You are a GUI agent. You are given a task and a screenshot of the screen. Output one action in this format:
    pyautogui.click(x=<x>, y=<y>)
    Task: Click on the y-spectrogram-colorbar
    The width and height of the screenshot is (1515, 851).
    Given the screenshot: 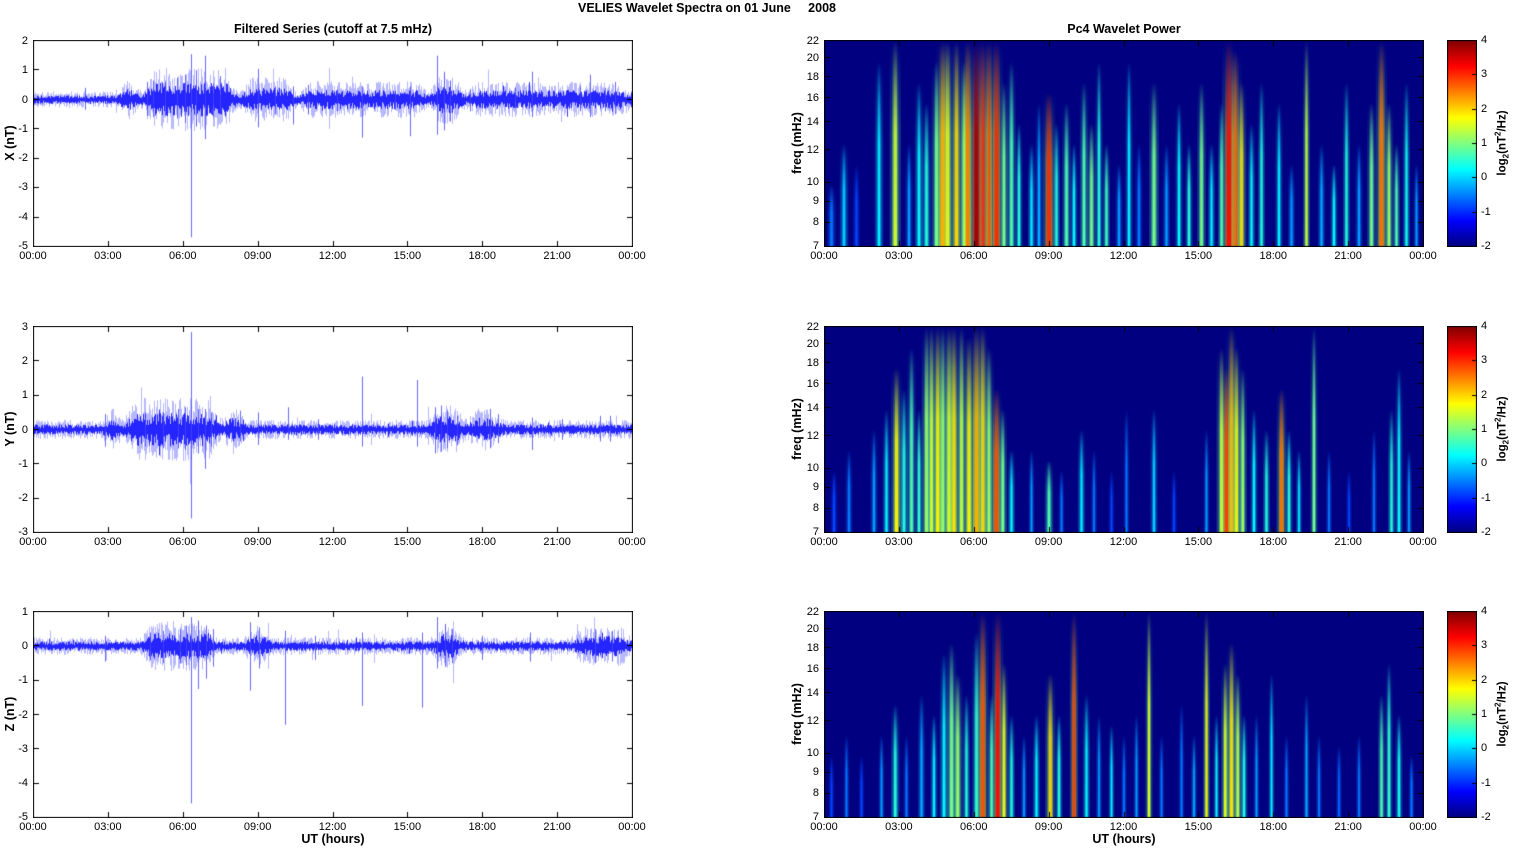 What is the action you would take?
    pyautogui.click(x=1462, y=429)
    